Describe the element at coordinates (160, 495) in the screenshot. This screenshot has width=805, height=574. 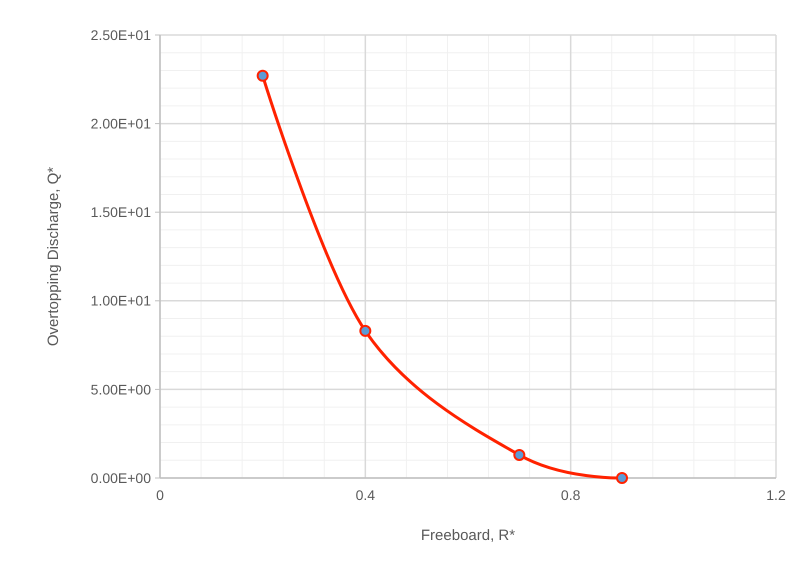
I see `x-tick-label: 0` at that location.